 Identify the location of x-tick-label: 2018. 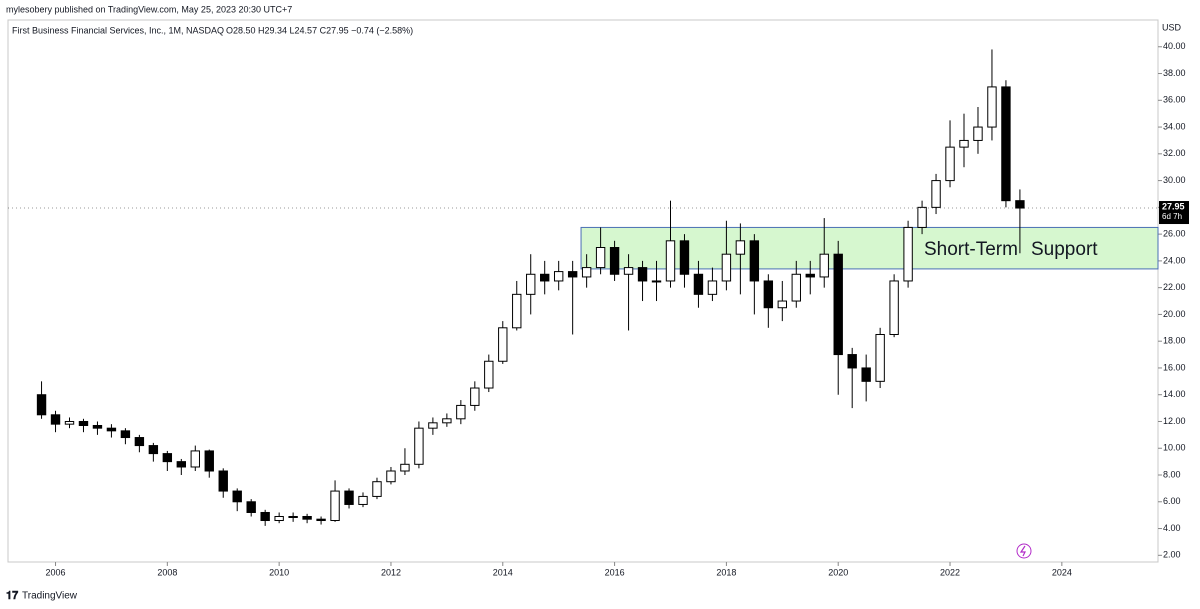
(726, 572).